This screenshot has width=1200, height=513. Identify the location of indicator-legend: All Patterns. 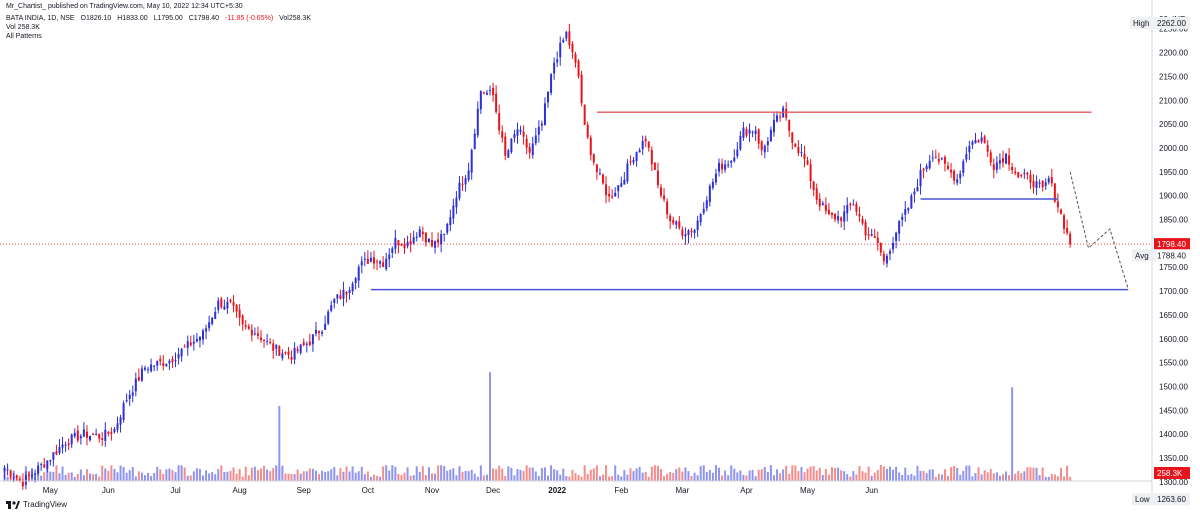
(24, 36).